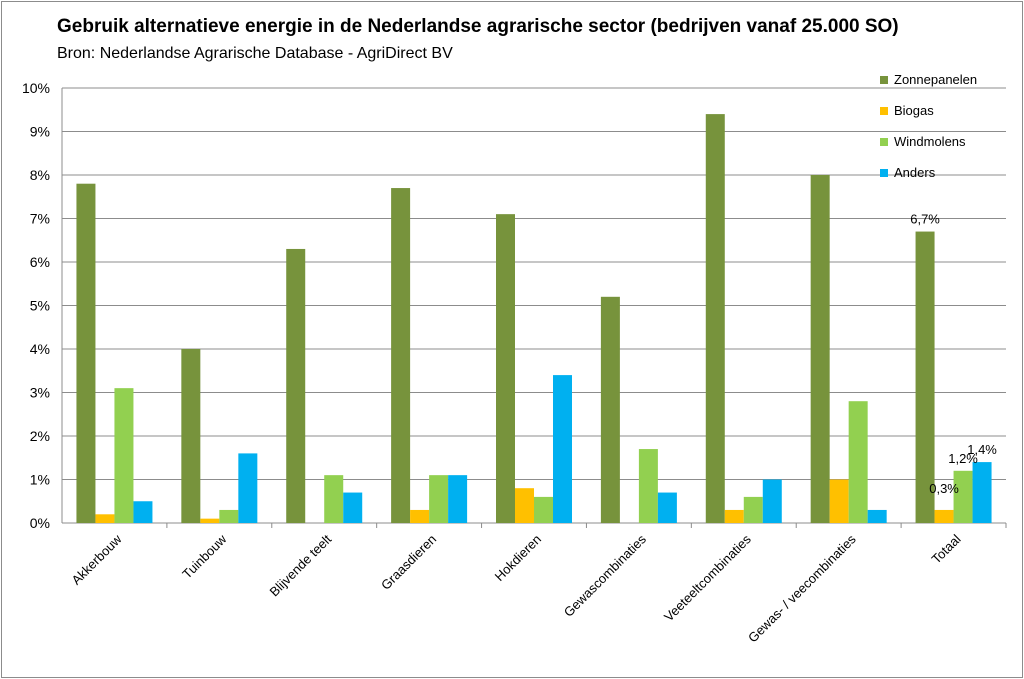  I want to click on x-tick-label: Tuinbouw, so click(204, 556).